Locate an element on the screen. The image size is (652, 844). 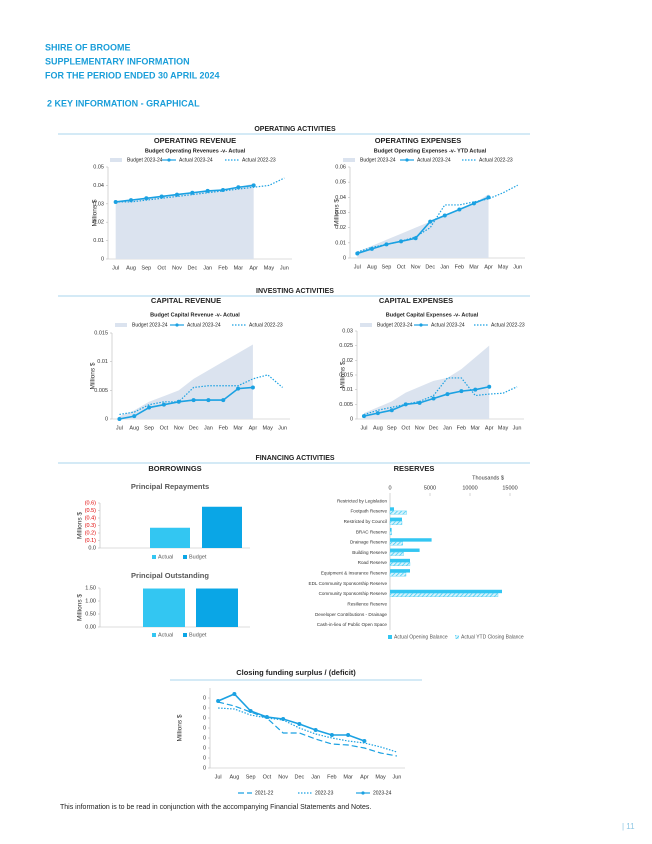
panel-heading: OPERATING EXPENSES is located at coordinates (418, 140).